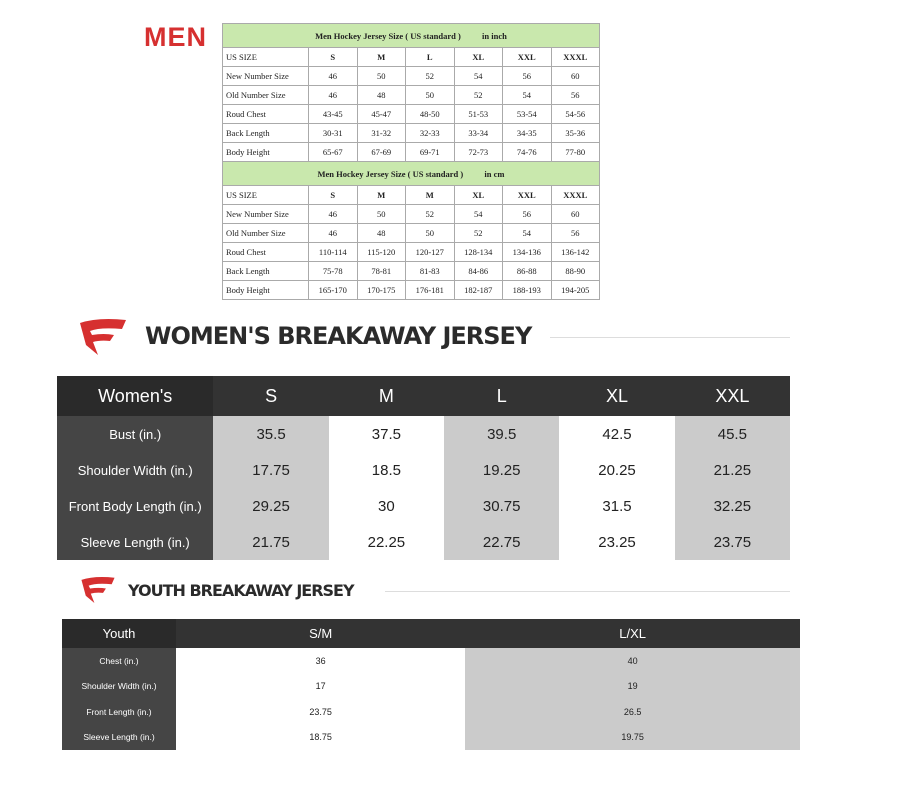  Describe the element at coordinates (430, 57) in the screenshot. I see `table-cell: L` at that location.